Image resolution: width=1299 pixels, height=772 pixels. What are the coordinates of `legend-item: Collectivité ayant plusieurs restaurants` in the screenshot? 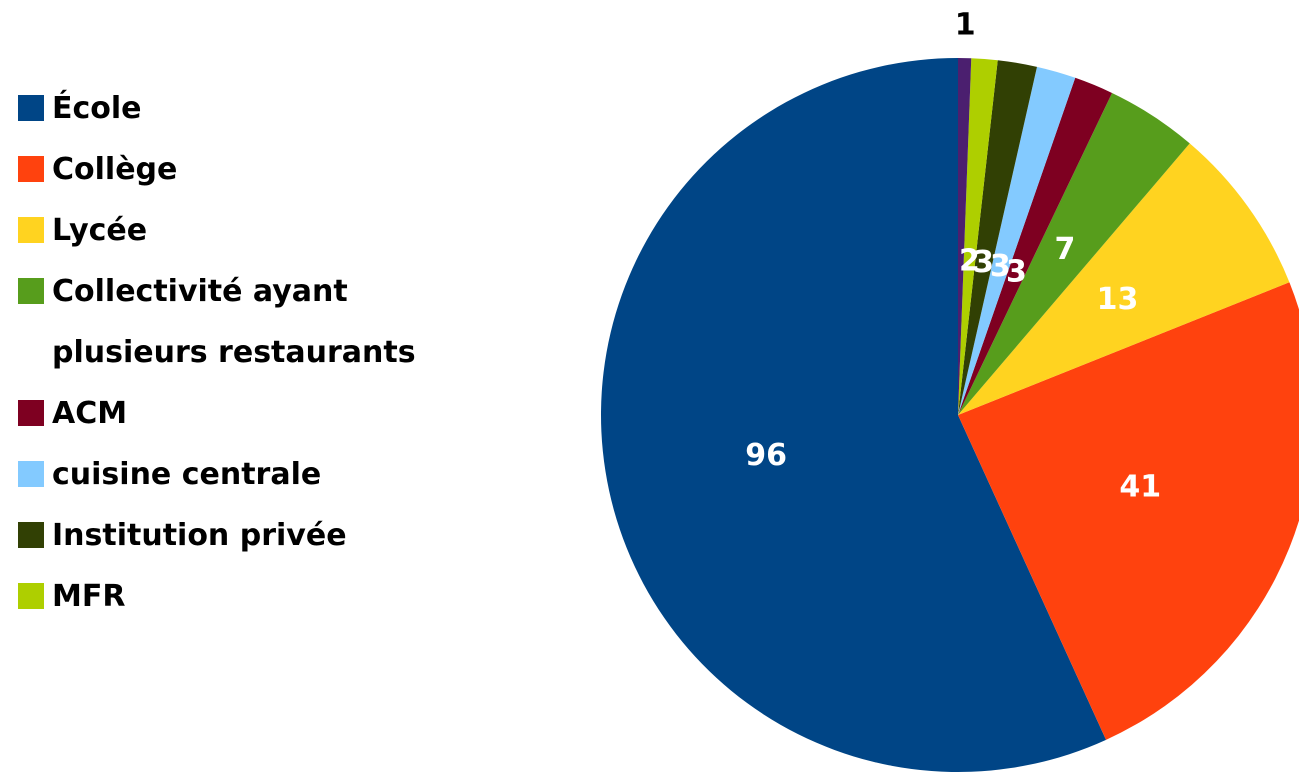 It's located at (253, 322).